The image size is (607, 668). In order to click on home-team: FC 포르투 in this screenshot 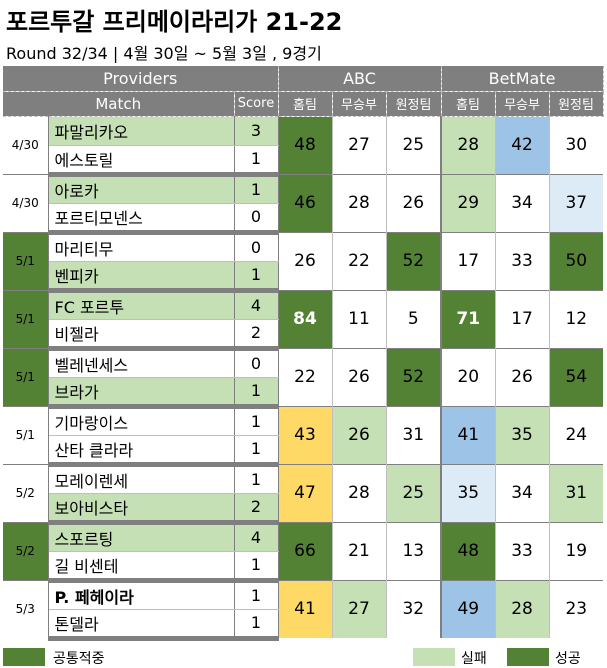, I will do `click(141, 304)`.